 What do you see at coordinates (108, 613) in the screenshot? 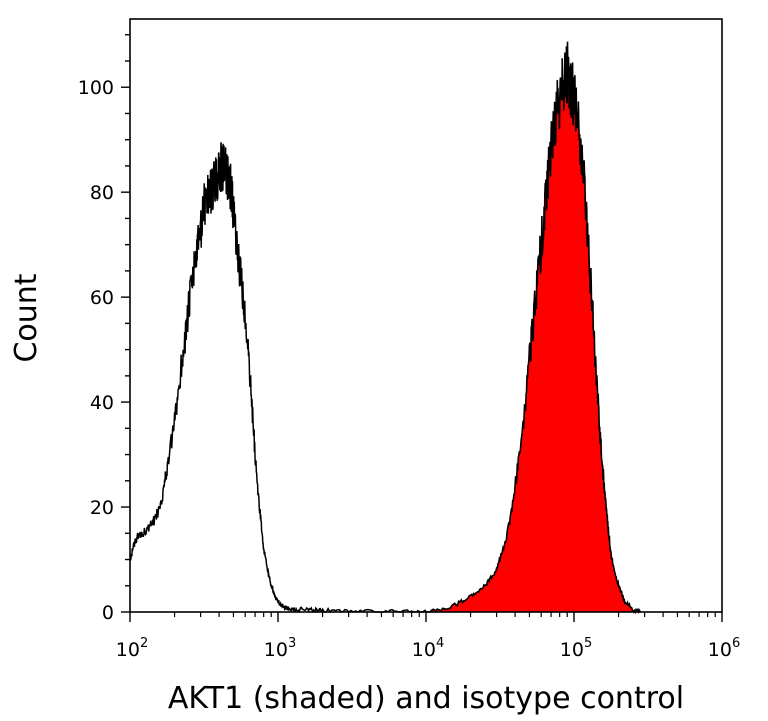
I see `y-tick-label: 0` at bounding box center [108, 613].